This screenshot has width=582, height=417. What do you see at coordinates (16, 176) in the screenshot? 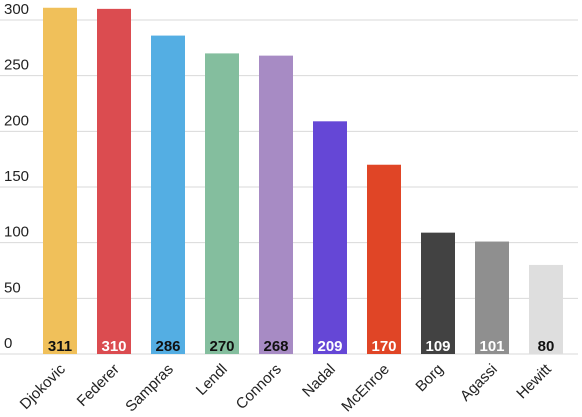
I see `y-tick-label: 150` at bounding box center [16, 176].